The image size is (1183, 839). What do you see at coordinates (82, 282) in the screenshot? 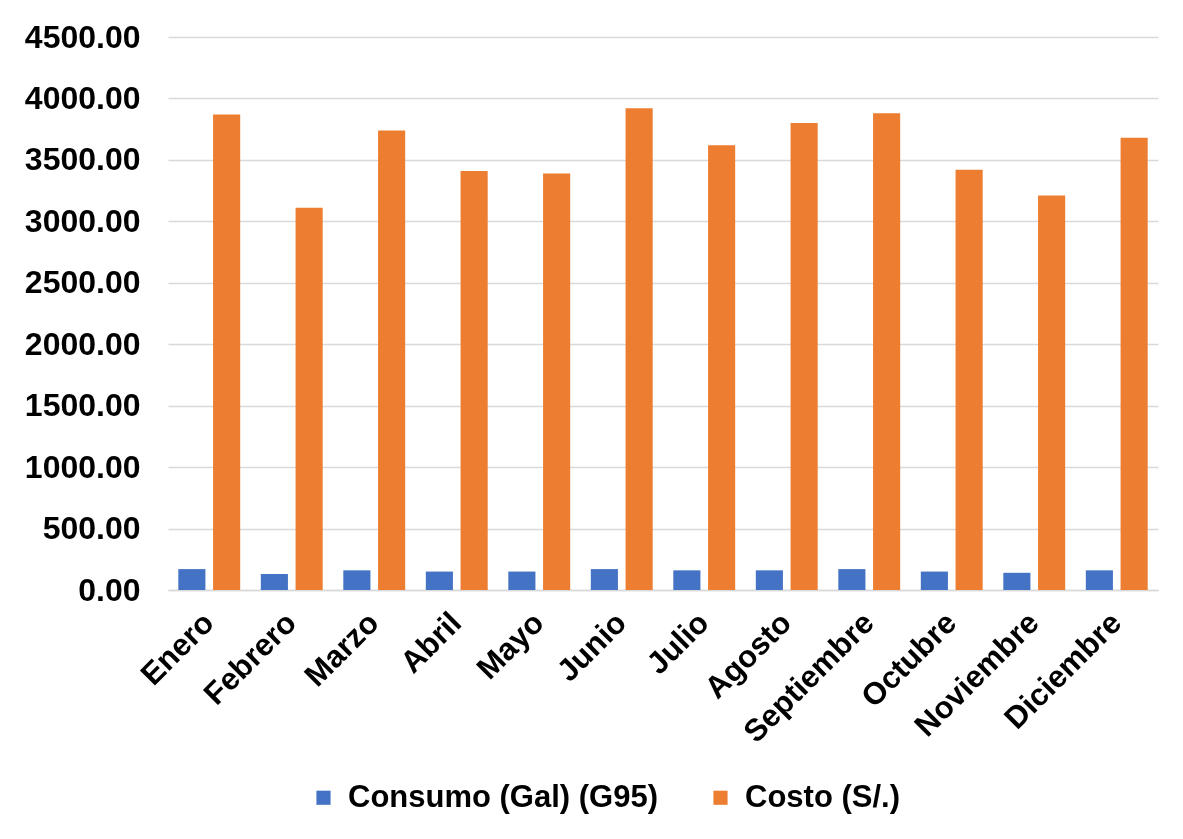
I see `y-tick-label: 2500.00` at bounding box center [82, 282].